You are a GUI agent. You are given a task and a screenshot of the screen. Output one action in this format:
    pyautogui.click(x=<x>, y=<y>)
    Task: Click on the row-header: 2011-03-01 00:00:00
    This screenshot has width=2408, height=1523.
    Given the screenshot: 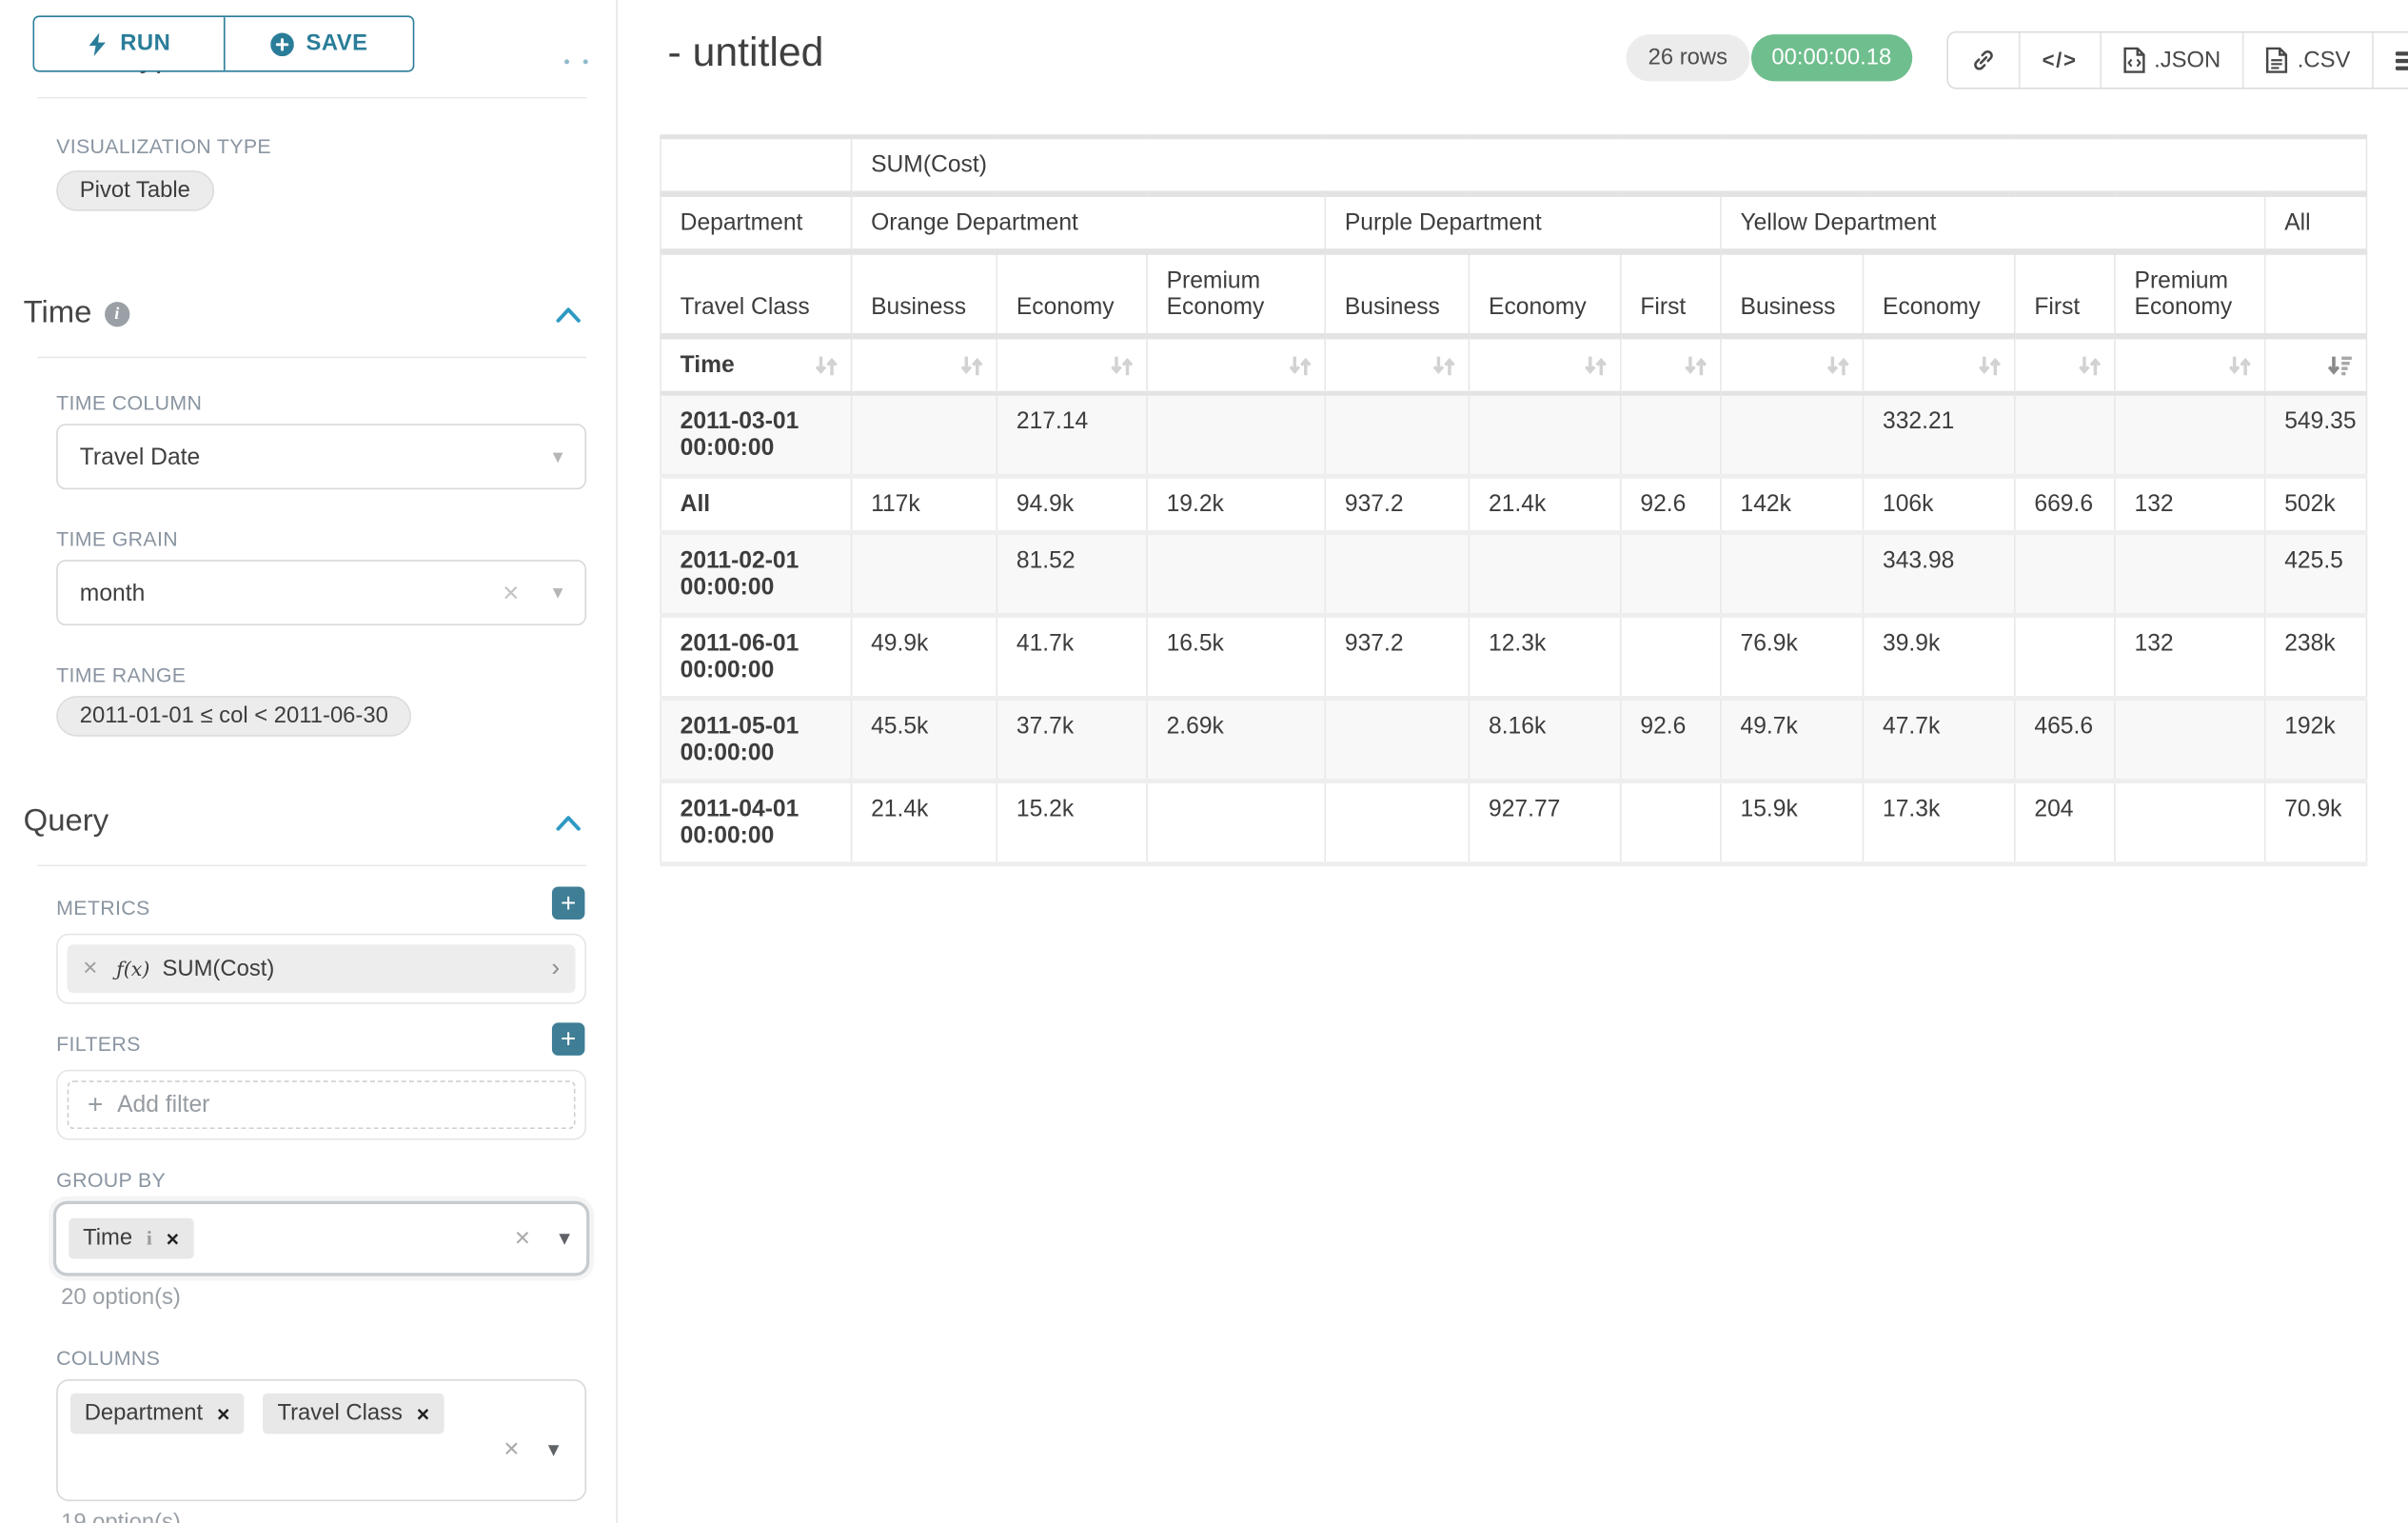 What is the action you would take?
    pyautogui.click(x=756, y=436)
    